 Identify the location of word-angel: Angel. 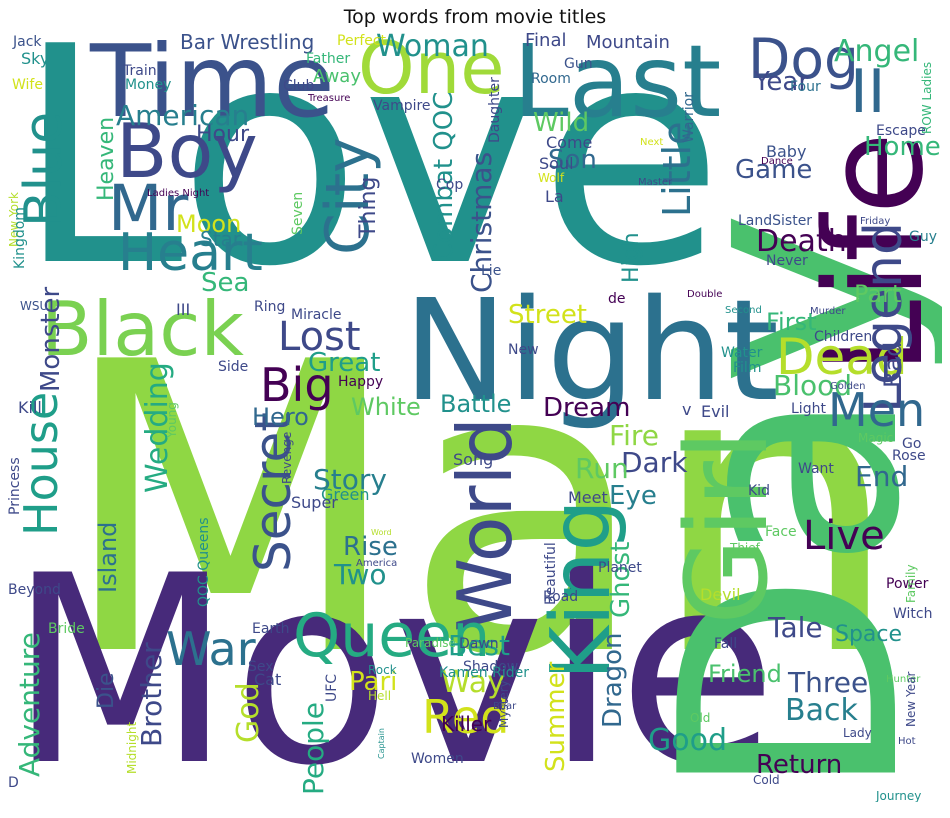
(877, 51).